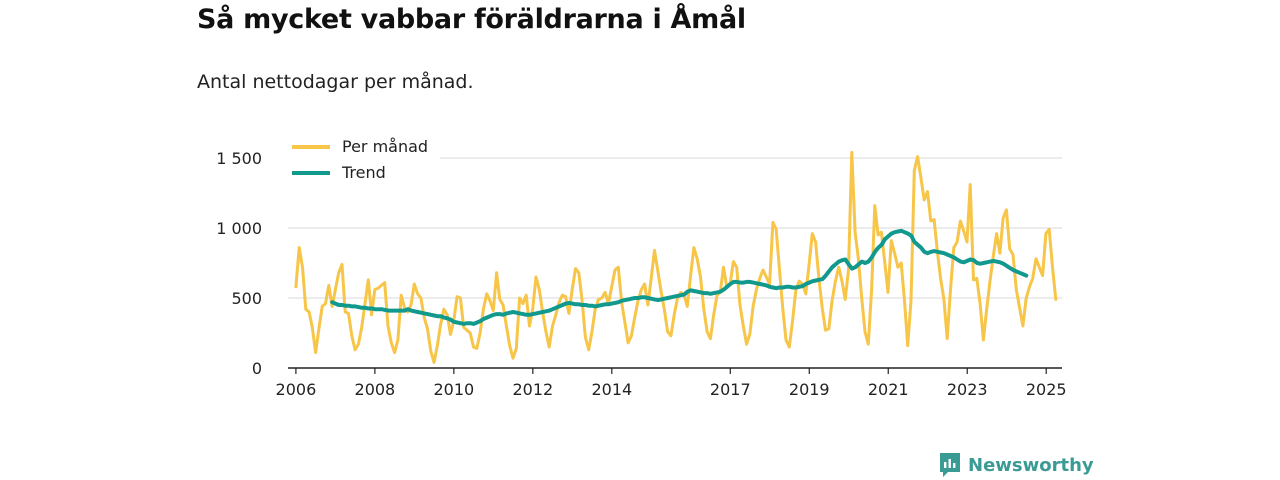  I want to click on brand-name: Newsworthy, so click(1031, 465).